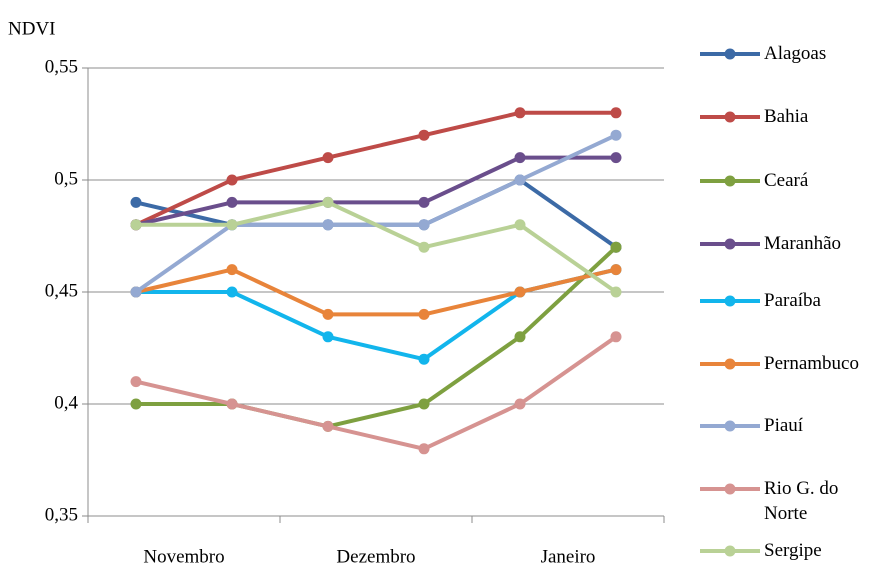 The image size is (896, 565). Describe the element at coordinates (66, 402) in the screenshot. I see `y-tick-label: 0,4` at that location.